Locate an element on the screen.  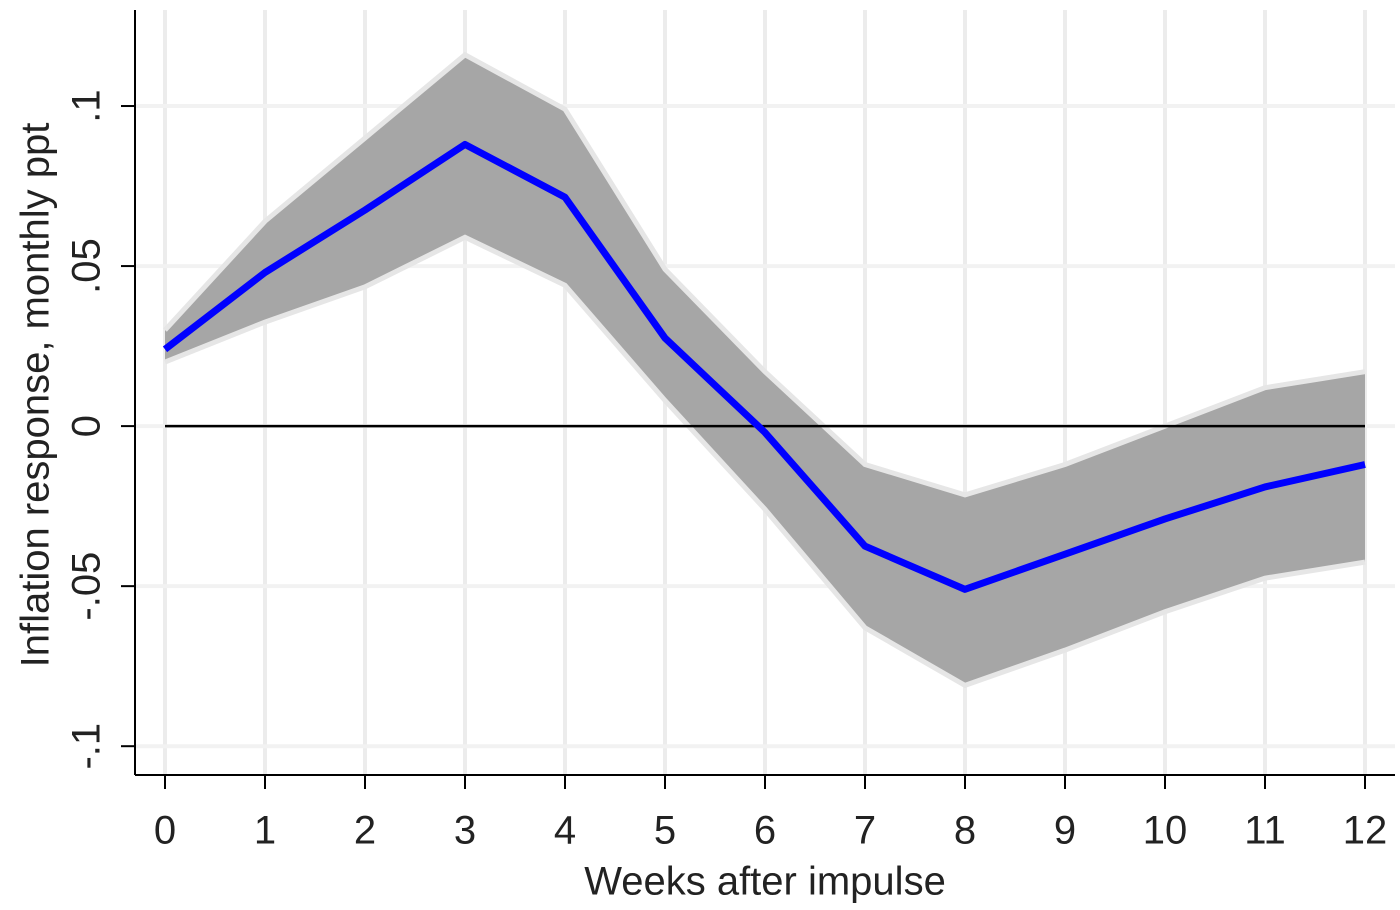
y-tick-label: .05 is located at coordinates (87, 266).